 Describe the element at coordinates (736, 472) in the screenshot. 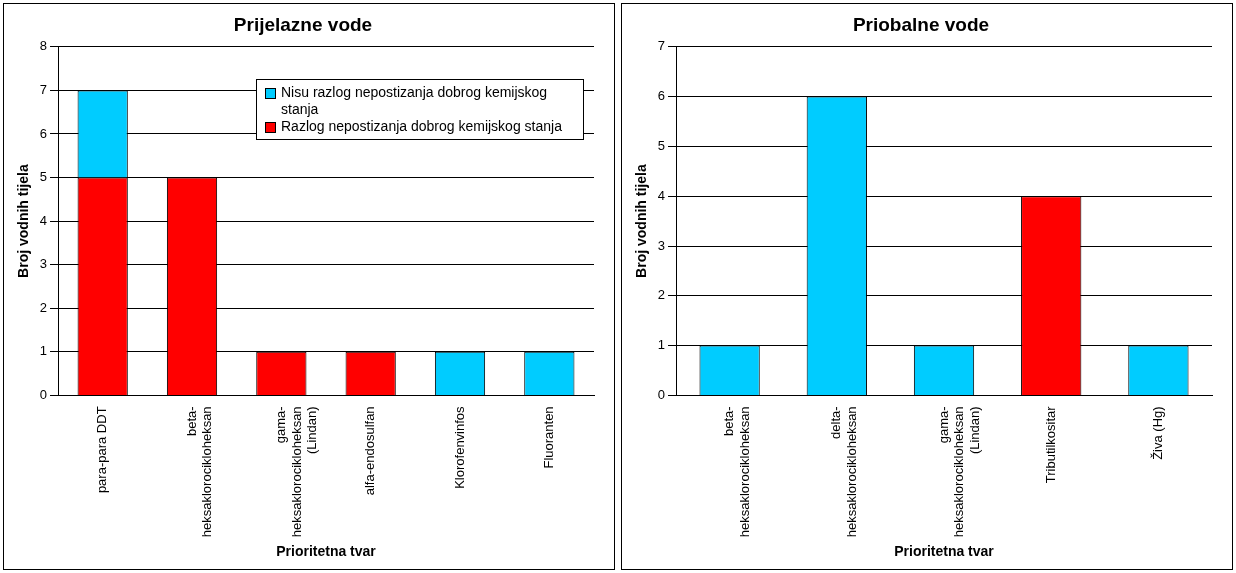

I see `x-tick-label: beta-heksaklorocikloheksan` at that location.